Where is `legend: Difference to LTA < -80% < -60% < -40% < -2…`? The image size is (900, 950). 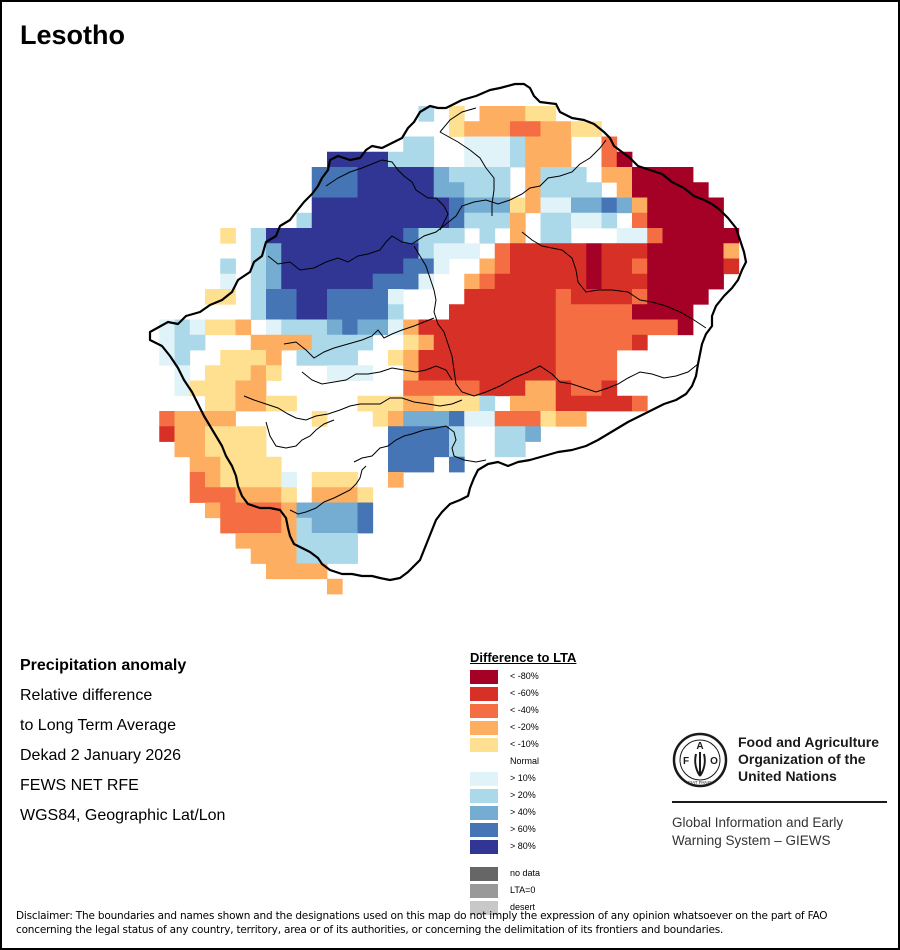 legend: Difference to LTA < -80% < -60% < -40% < -2… is located at coordinates (523, 783).